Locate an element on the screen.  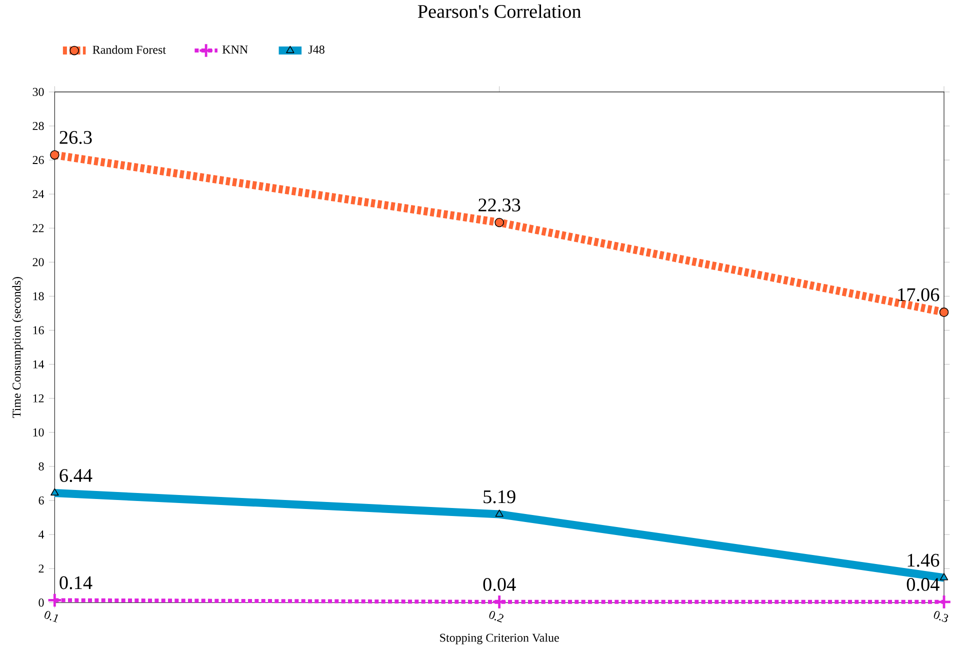
y-tick-label: 30 is located at coordinates (38, 92).